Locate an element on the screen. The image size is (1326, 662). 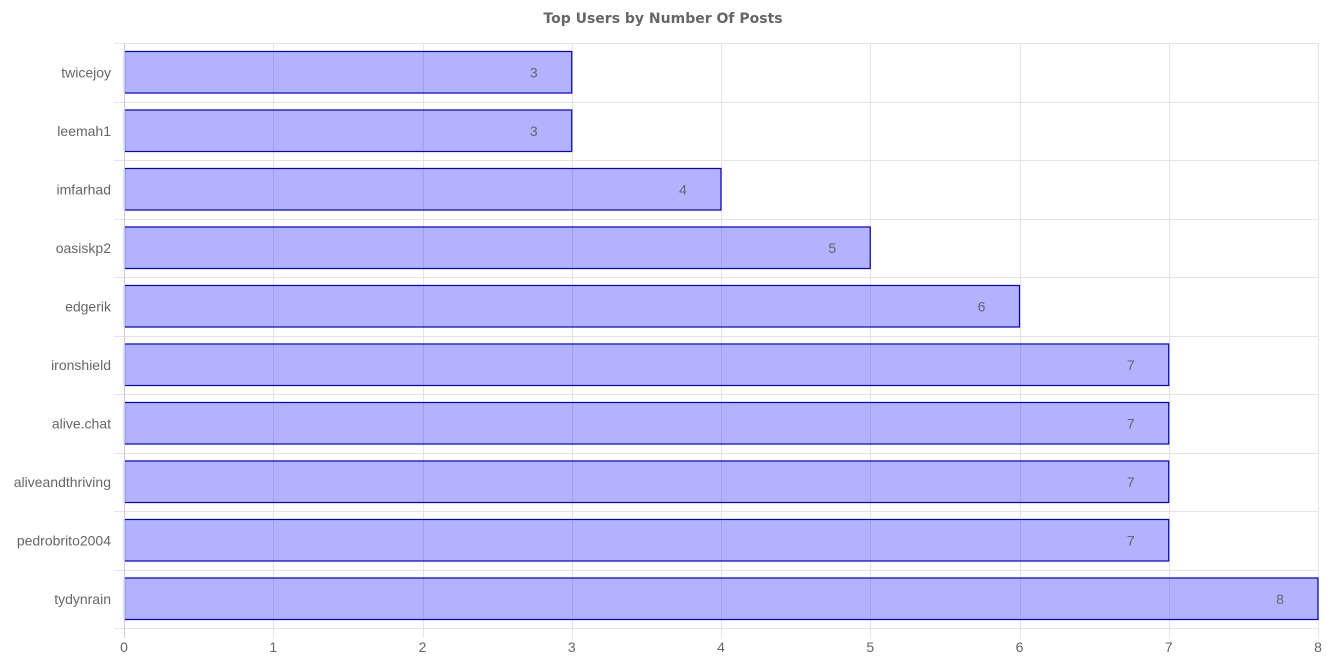
x-tick-label: 4 is located at coordinates (721, 647).